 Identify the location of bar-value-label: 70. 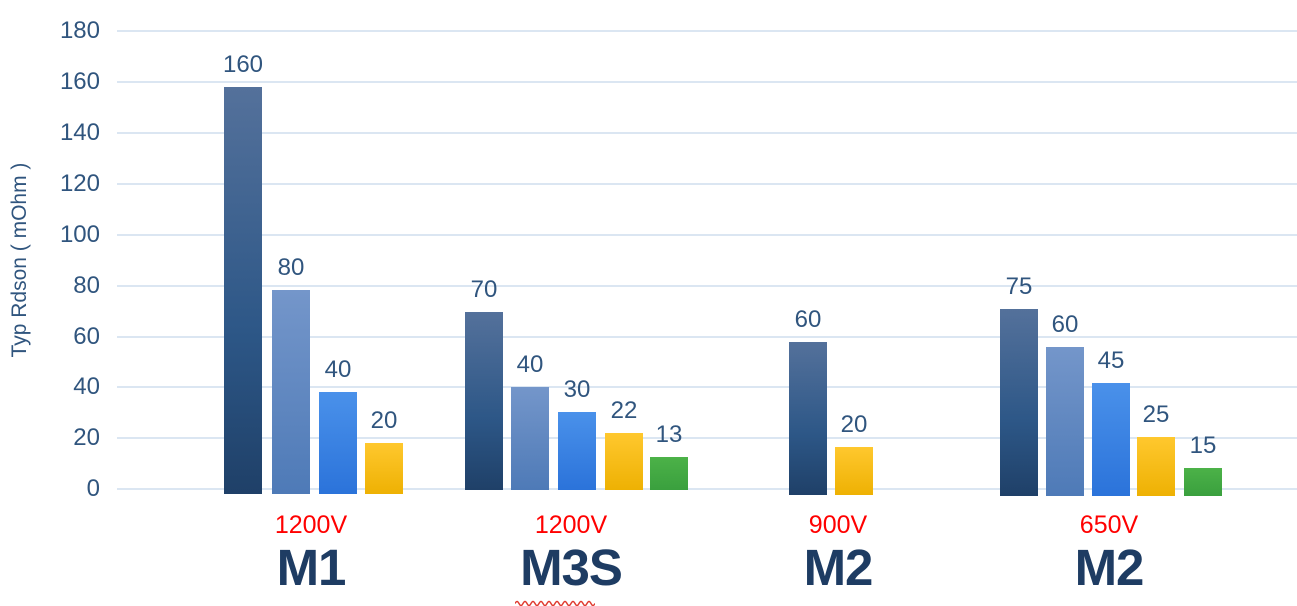
(484, 289).